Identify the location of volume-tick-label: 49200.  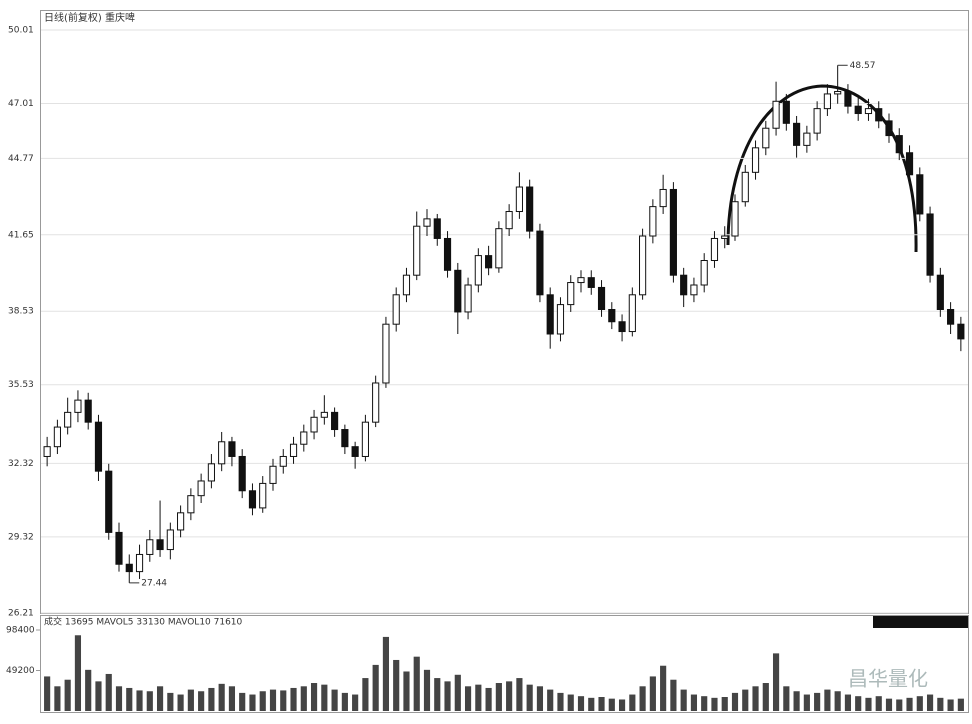
(20, 671).